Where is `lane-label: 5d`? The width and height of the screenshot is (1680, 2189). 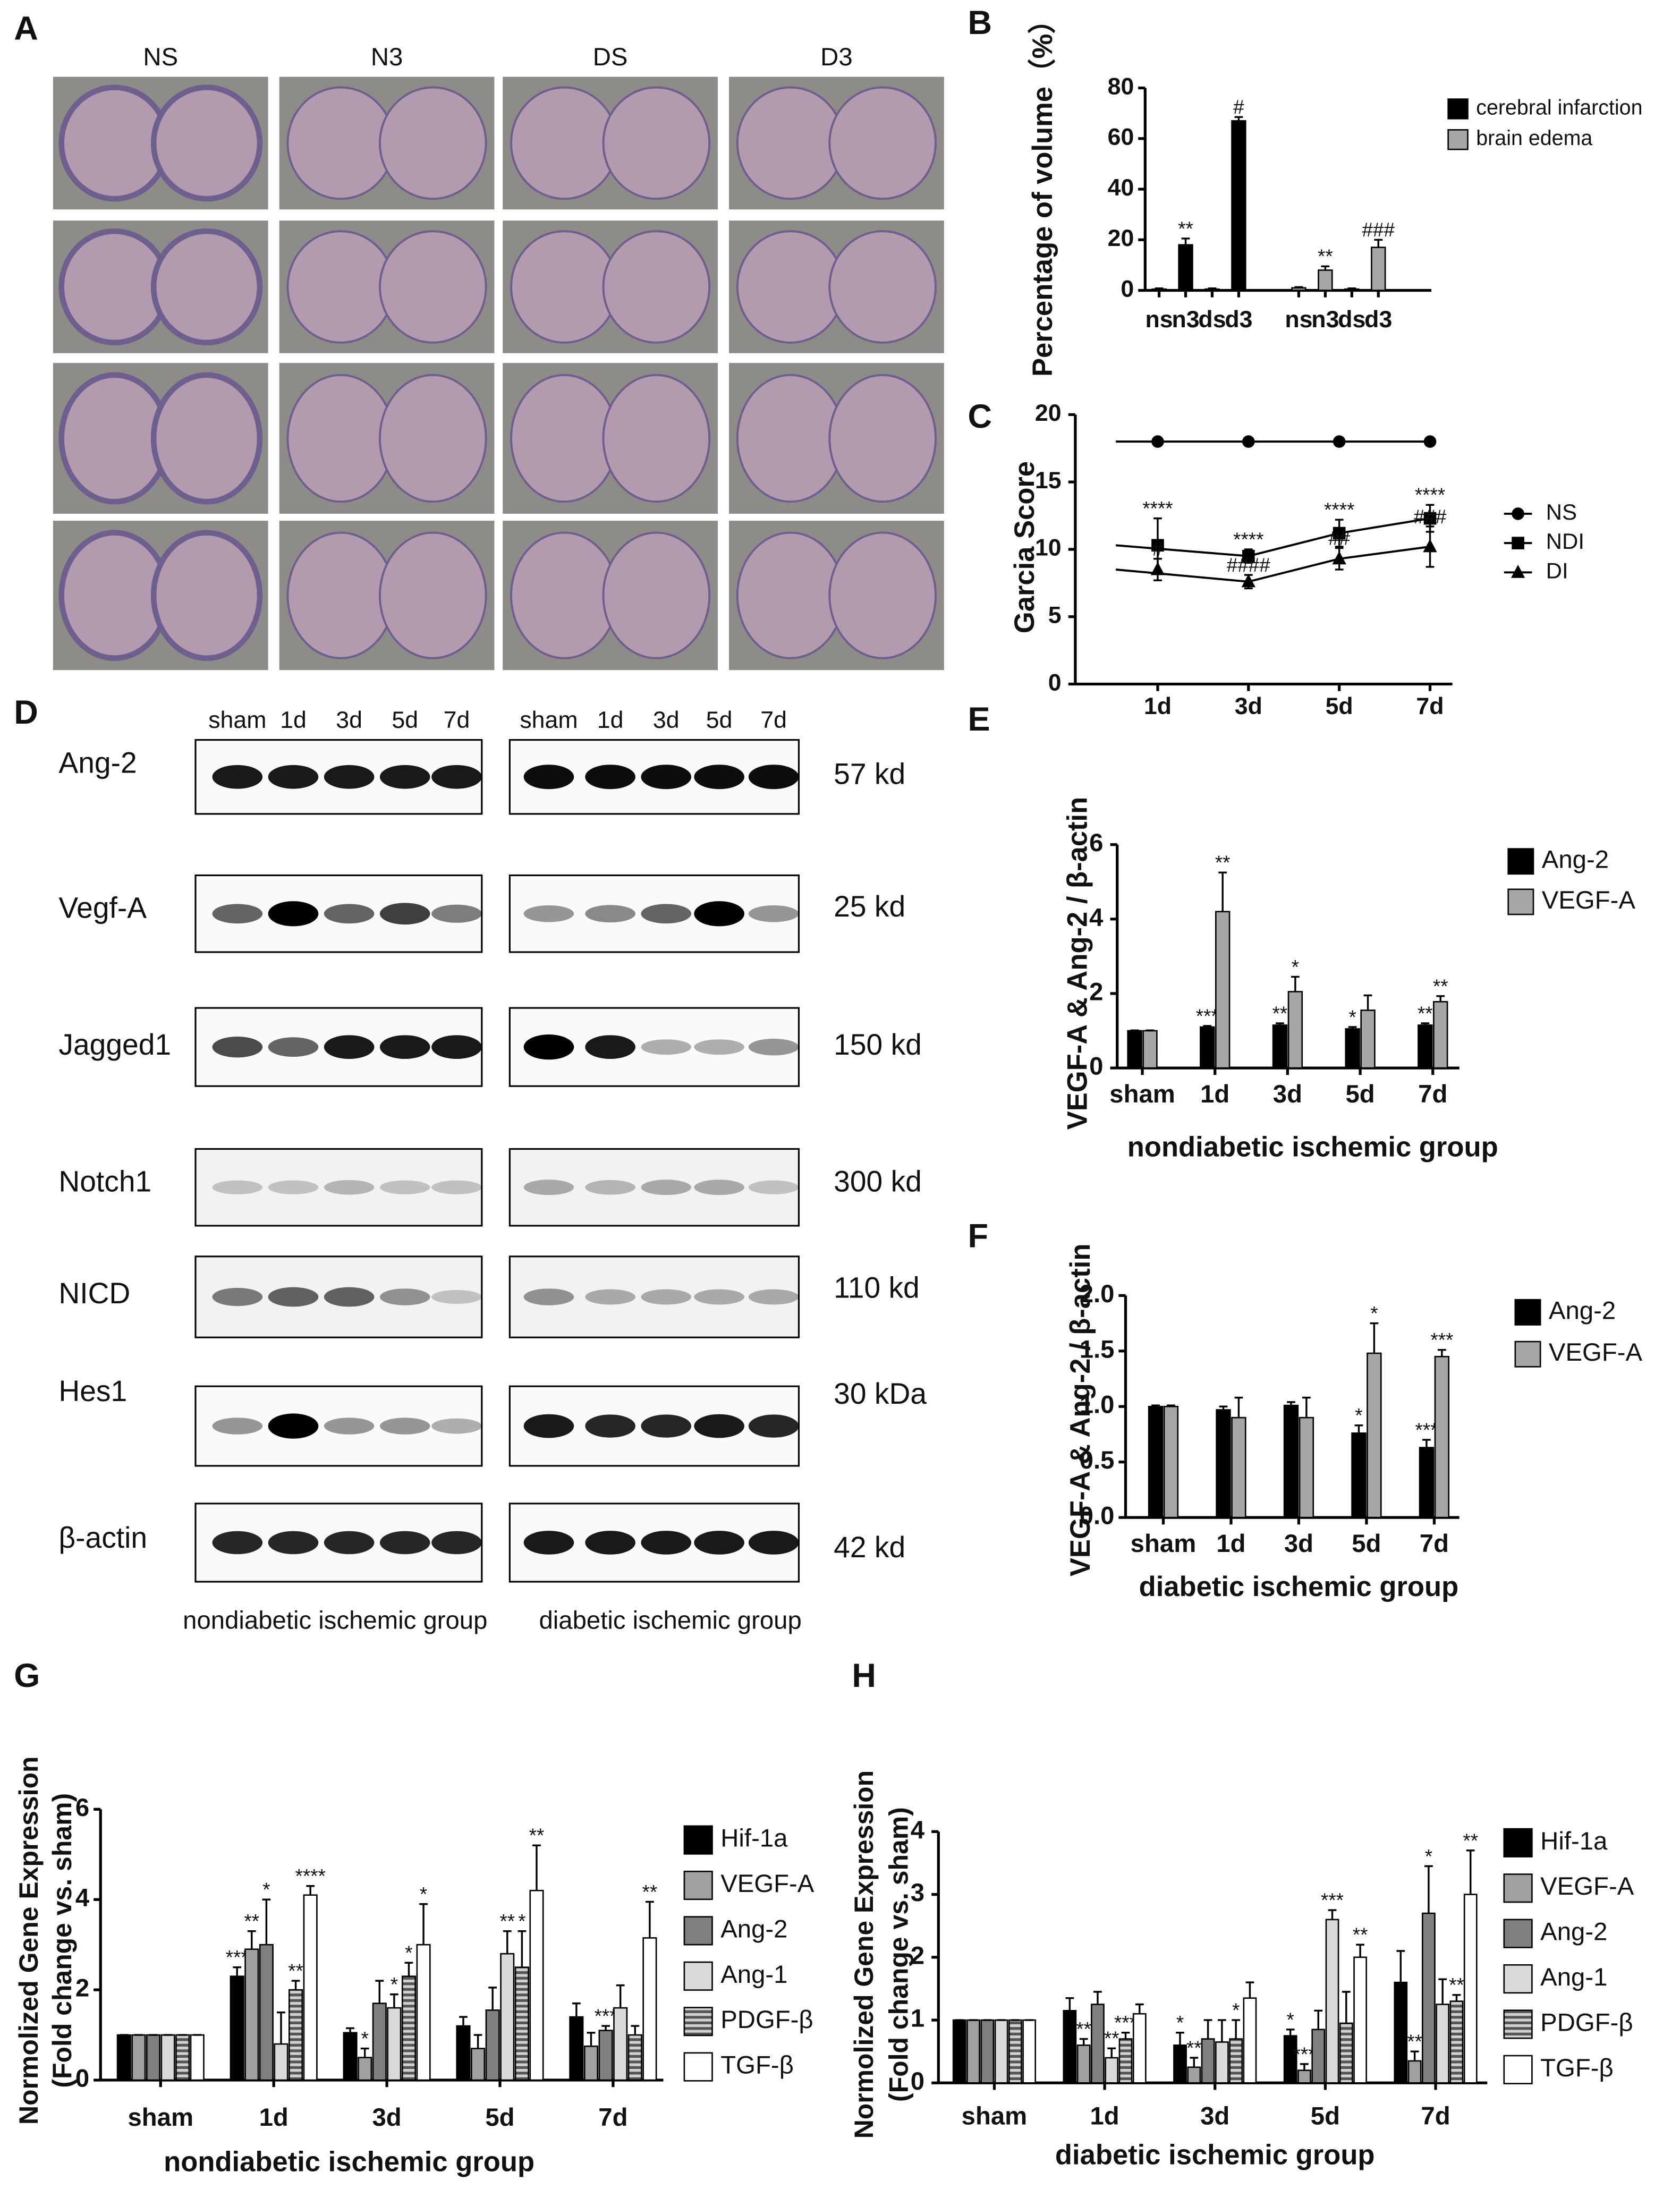 lane-label: 5d is located at coordinates (405, 720).